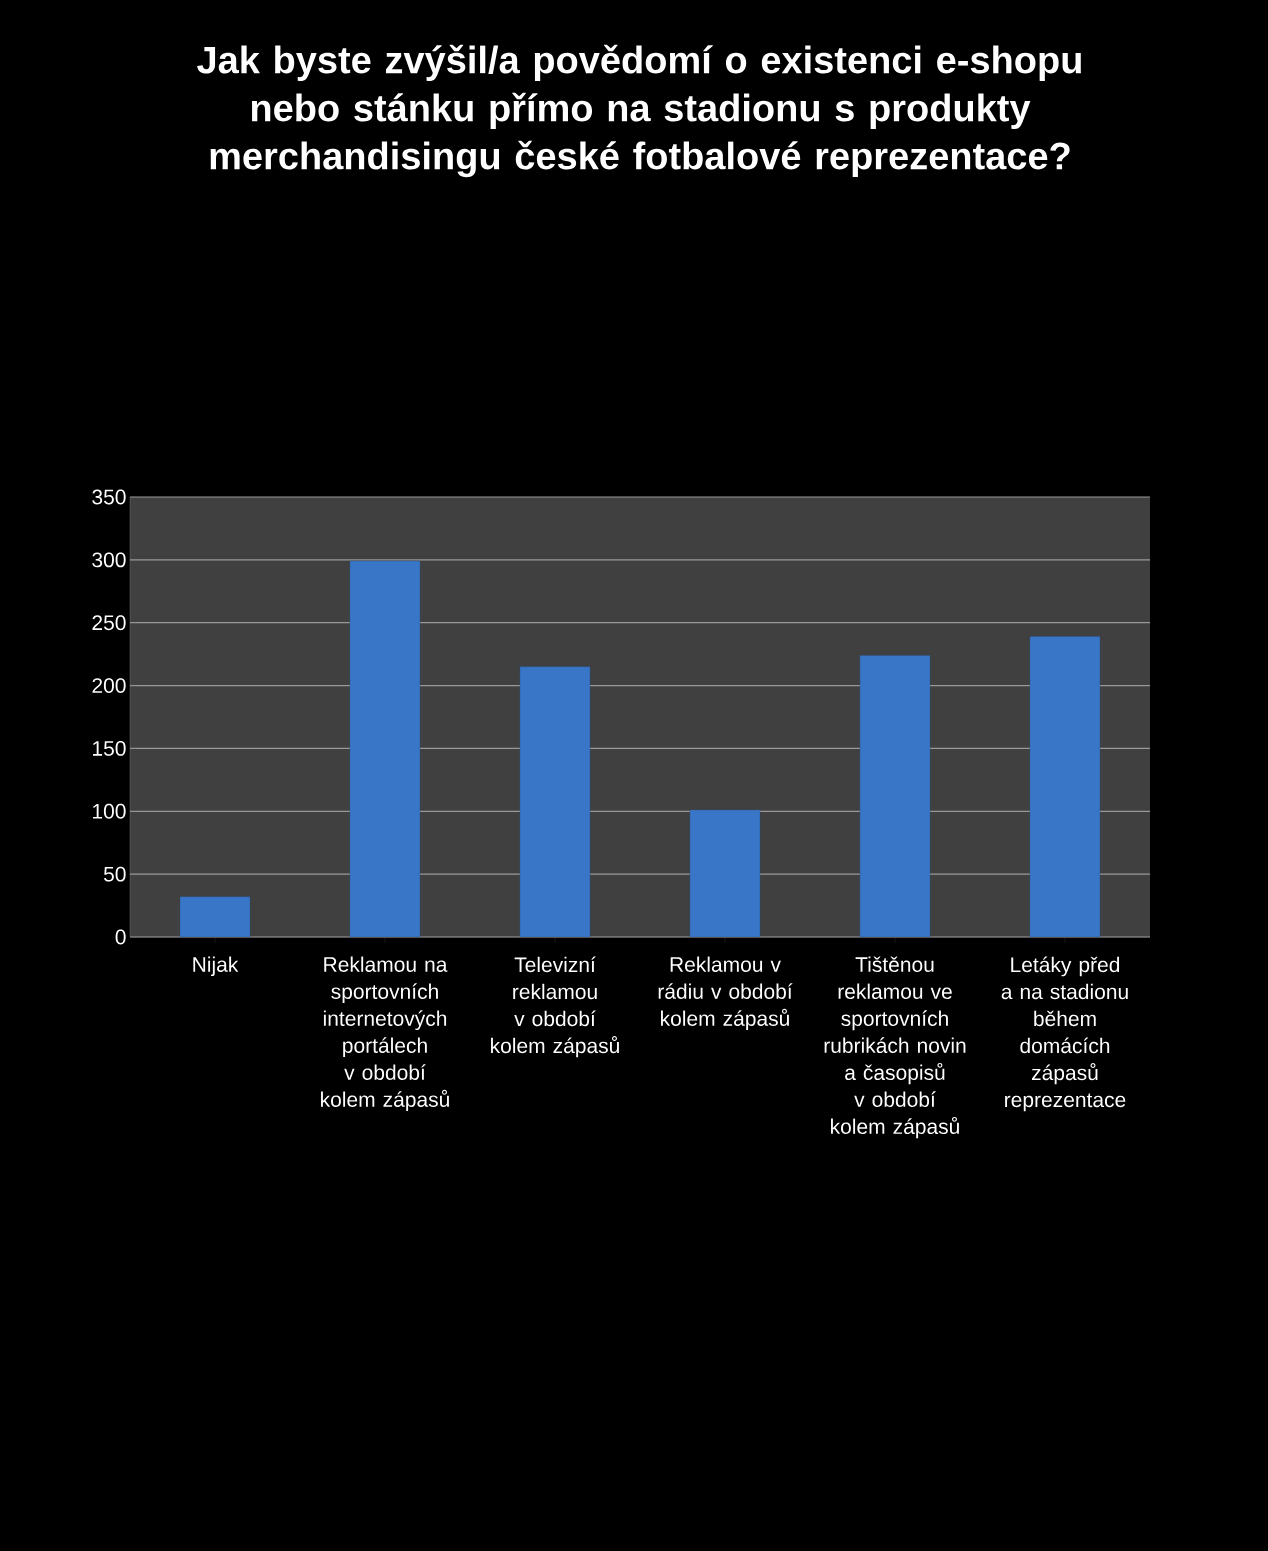  Describe the element at coordinates (114, 874) in the screenshot. I see `y-tick-label: 50` at that location.